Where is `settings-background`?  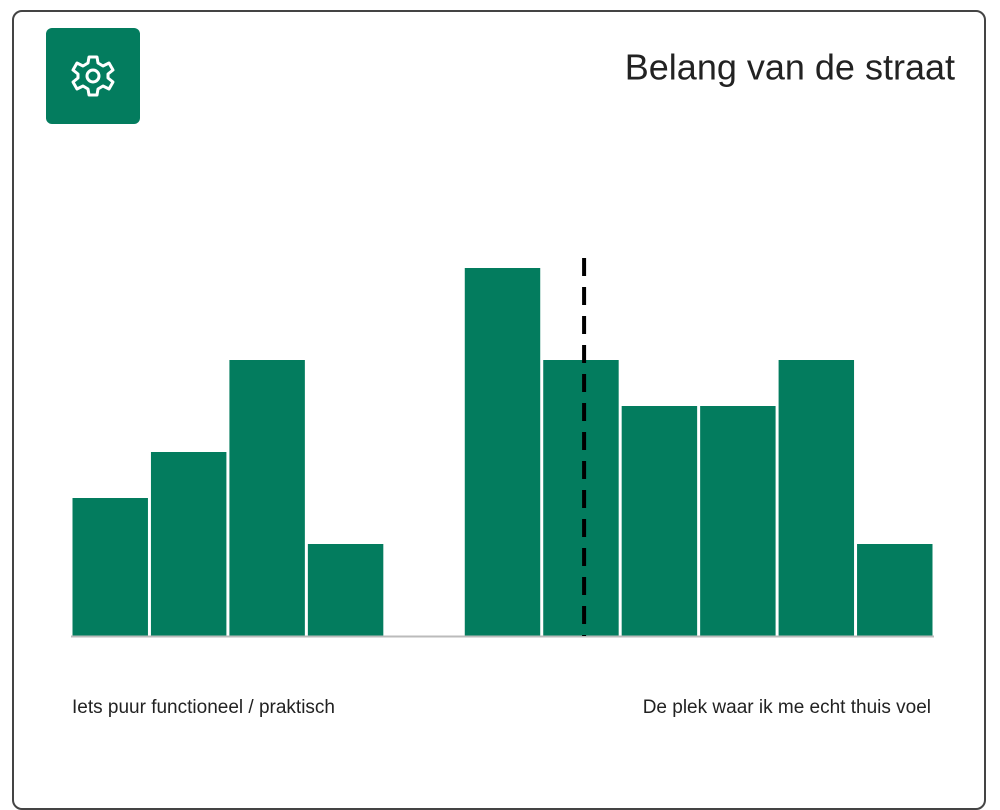 settings-background is located at coordinates (93, 76).